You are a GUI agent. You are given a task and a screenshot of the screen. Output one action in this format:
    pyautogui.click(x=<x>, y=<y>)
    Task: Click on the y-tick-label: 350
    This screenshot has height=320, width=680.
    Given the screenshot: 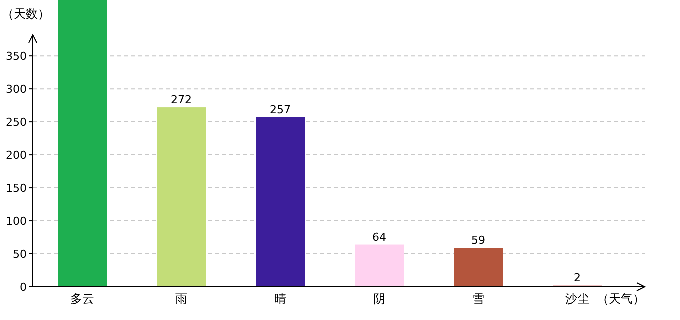 What is the action you would take?
    pyautogui.click(x=16, y=57)
    